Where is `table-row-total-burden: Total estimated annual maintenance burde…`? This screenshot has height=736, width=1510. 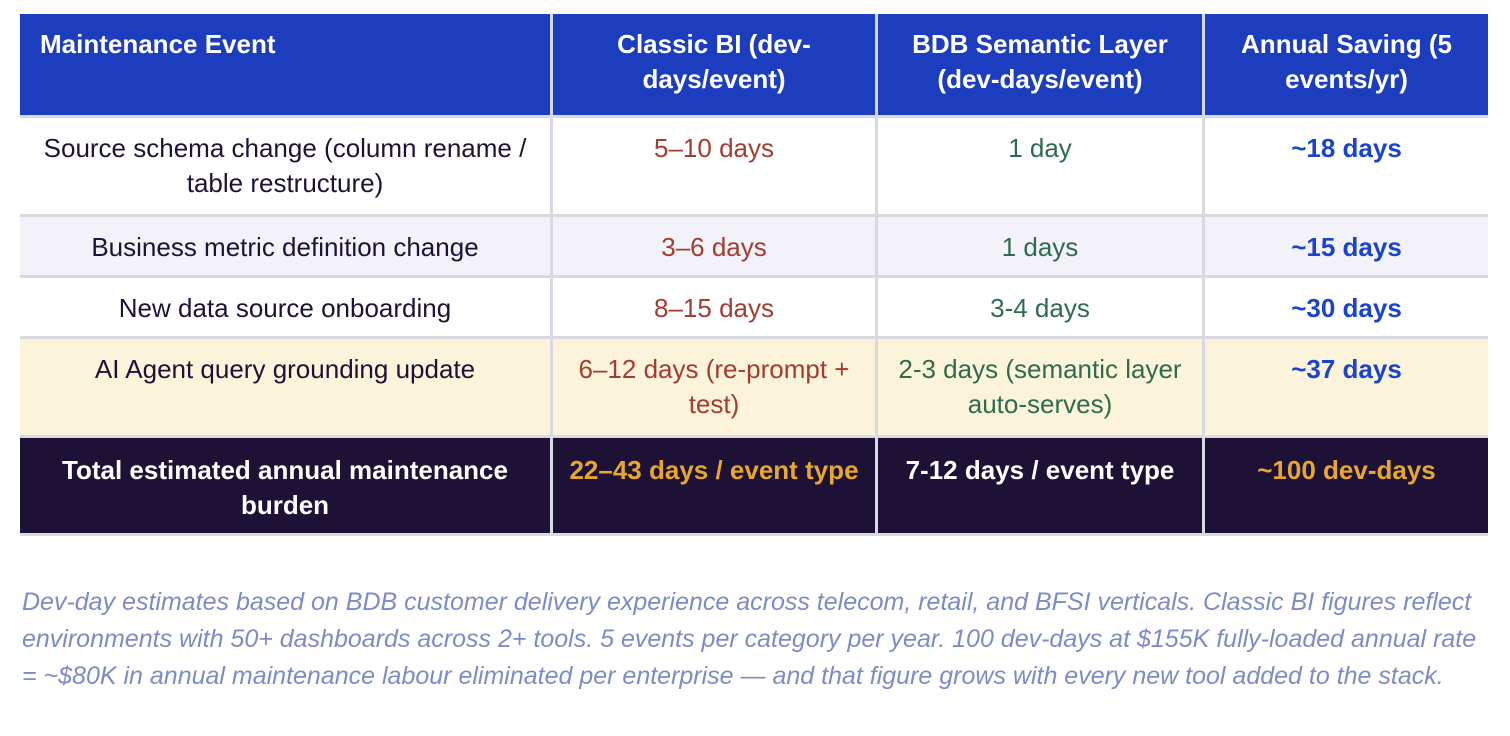
table-row-total-burden: Total estimated annual maintenance burde… is located at coordinates (754, 487).